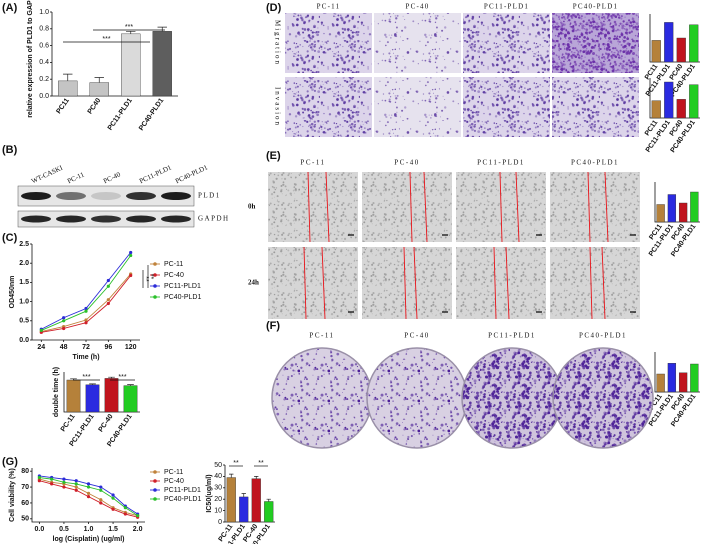 The height and width of the screenshot is (544, 709). I want to click on y-tick-label: 0.6, so click(44, 45).